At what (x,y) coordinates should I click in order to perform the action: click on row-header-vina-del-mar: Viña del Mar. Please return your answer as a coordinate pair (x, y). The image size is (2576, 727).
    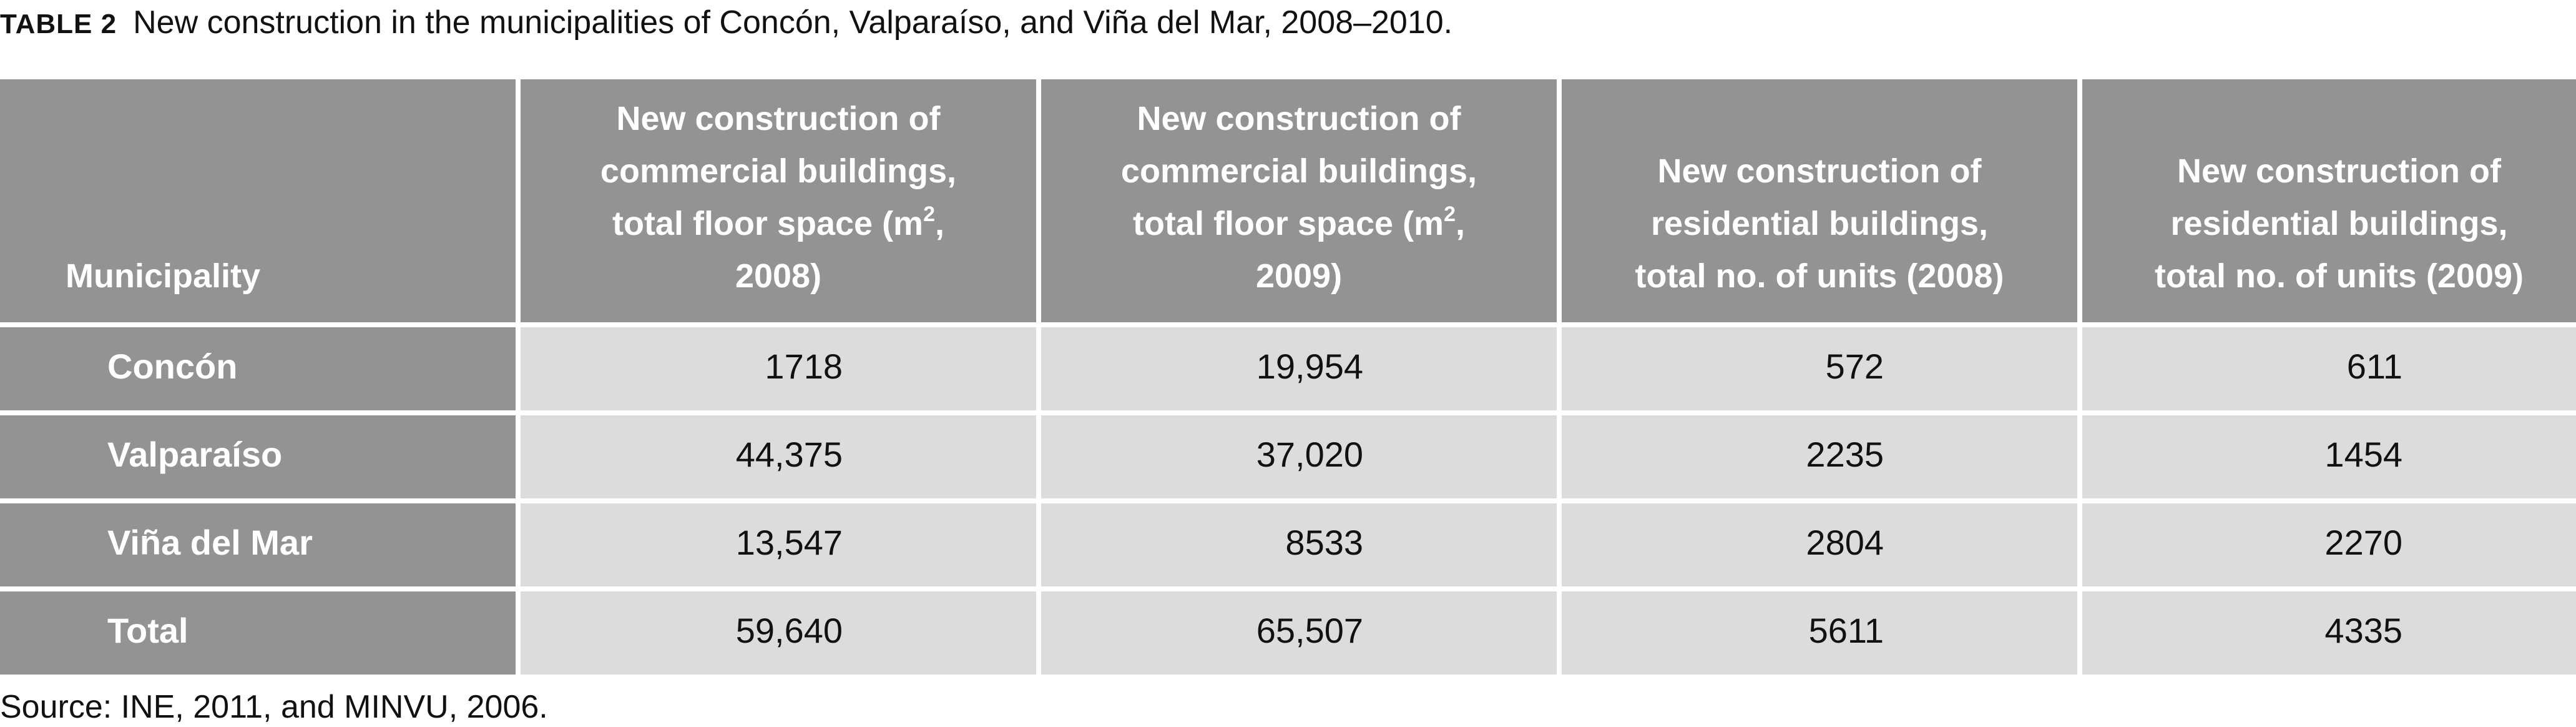
    Looking at the image, I should click on (258, 544).